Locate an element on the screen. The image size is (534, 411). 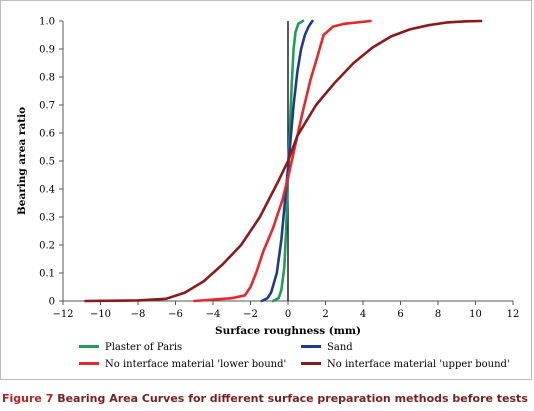
y-tick-label: 1.0 is located at coordinates (47, 22).